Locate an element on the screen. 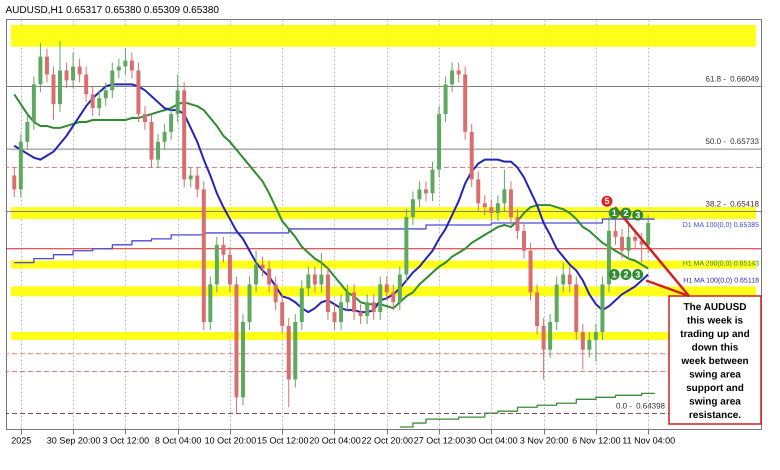 The image size is (780, 470). annotation: 5 is located at coordinates (607, 201).